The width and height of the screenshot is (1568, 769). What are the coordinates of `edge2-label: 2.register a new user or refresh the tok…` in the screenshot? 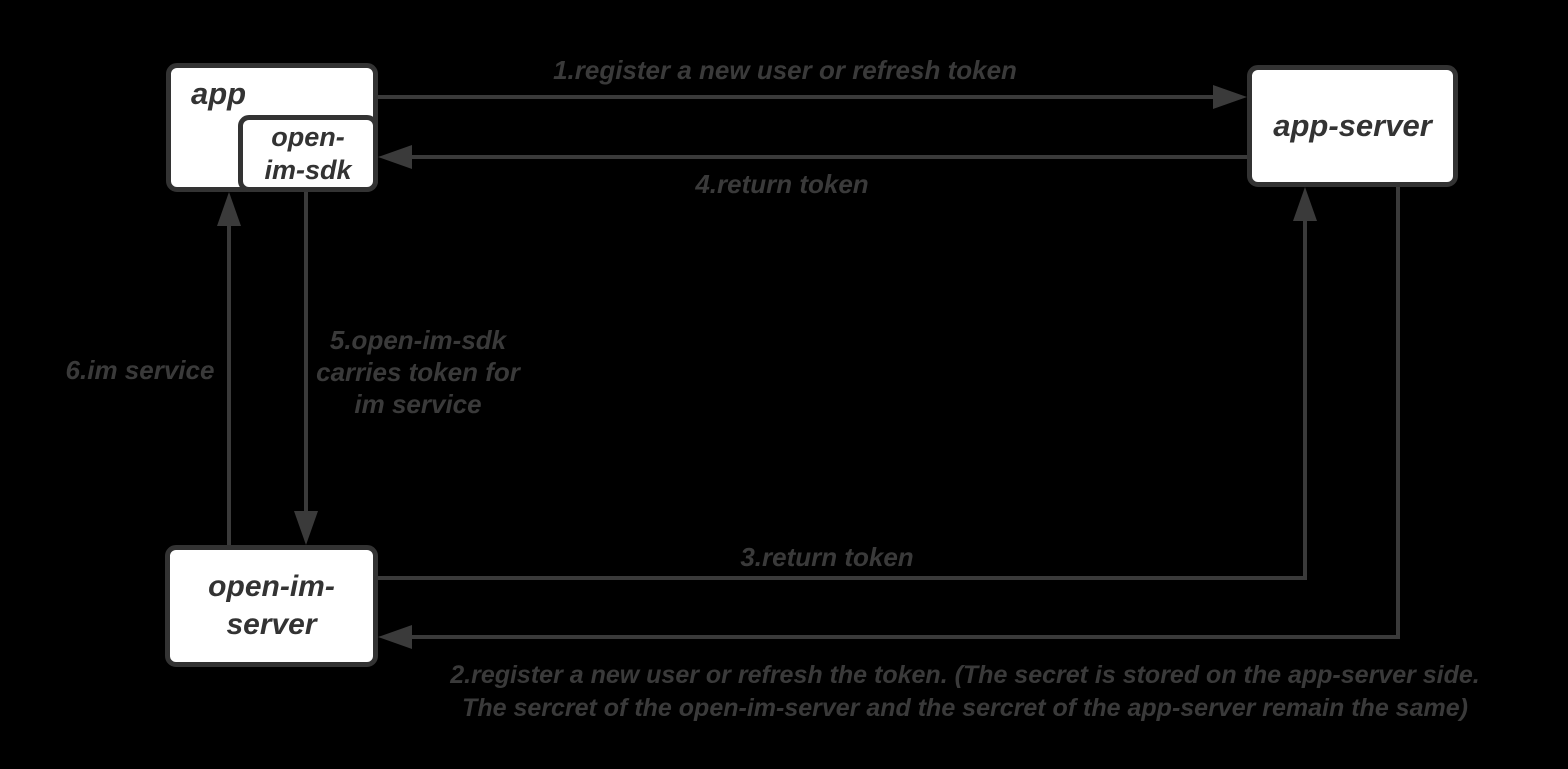 It's located at (965, 692).